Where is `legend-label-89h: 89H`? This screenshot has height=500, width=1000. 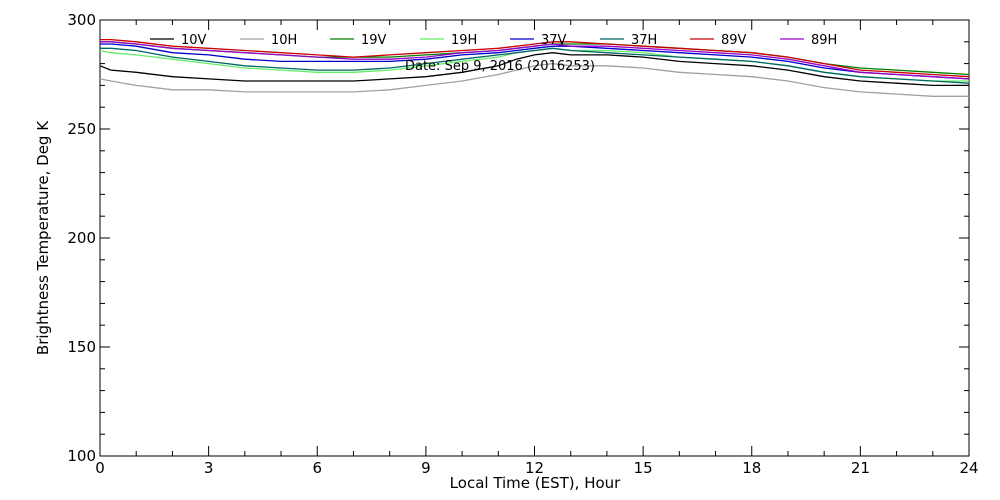
legend-label-89h: 89H is located at coordinates (824, 40).